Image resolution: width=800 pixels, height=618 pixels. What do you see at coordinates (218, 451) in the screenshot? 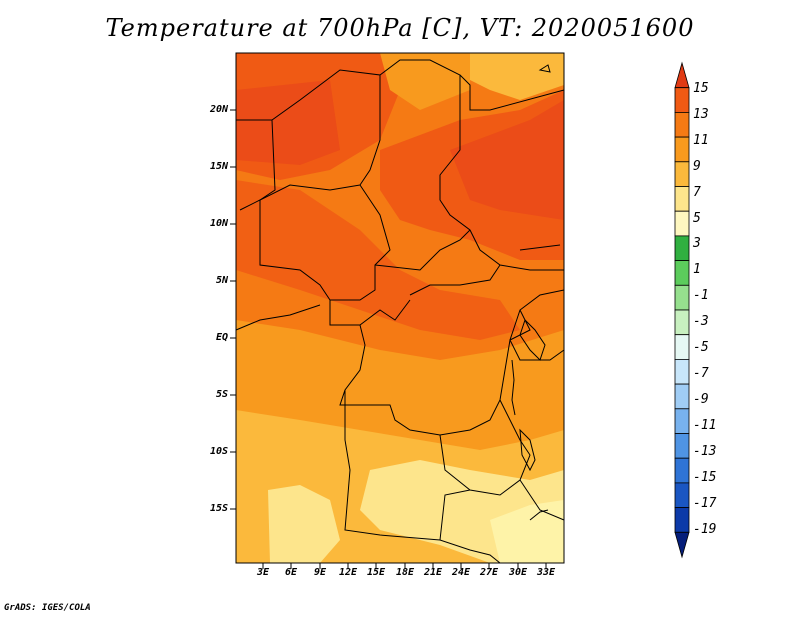
I see `lat-label: 10S` at bounding box center [218, 451].